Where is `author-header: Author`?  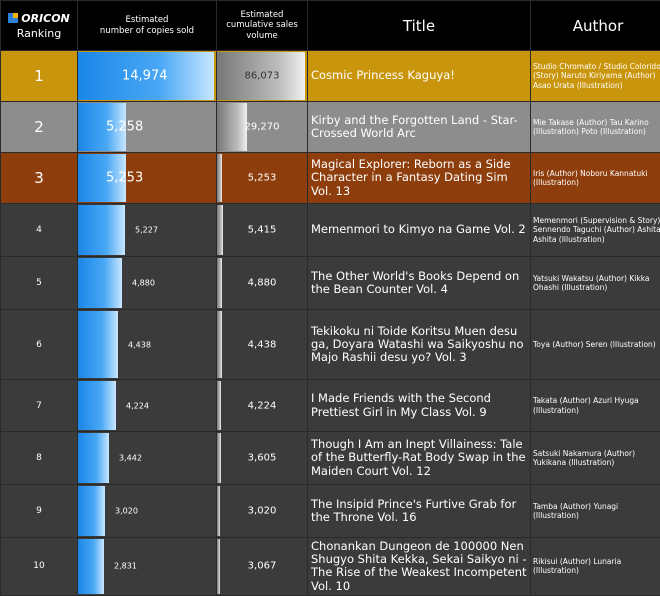 author-header: Author is located at coordinates (595, 26).